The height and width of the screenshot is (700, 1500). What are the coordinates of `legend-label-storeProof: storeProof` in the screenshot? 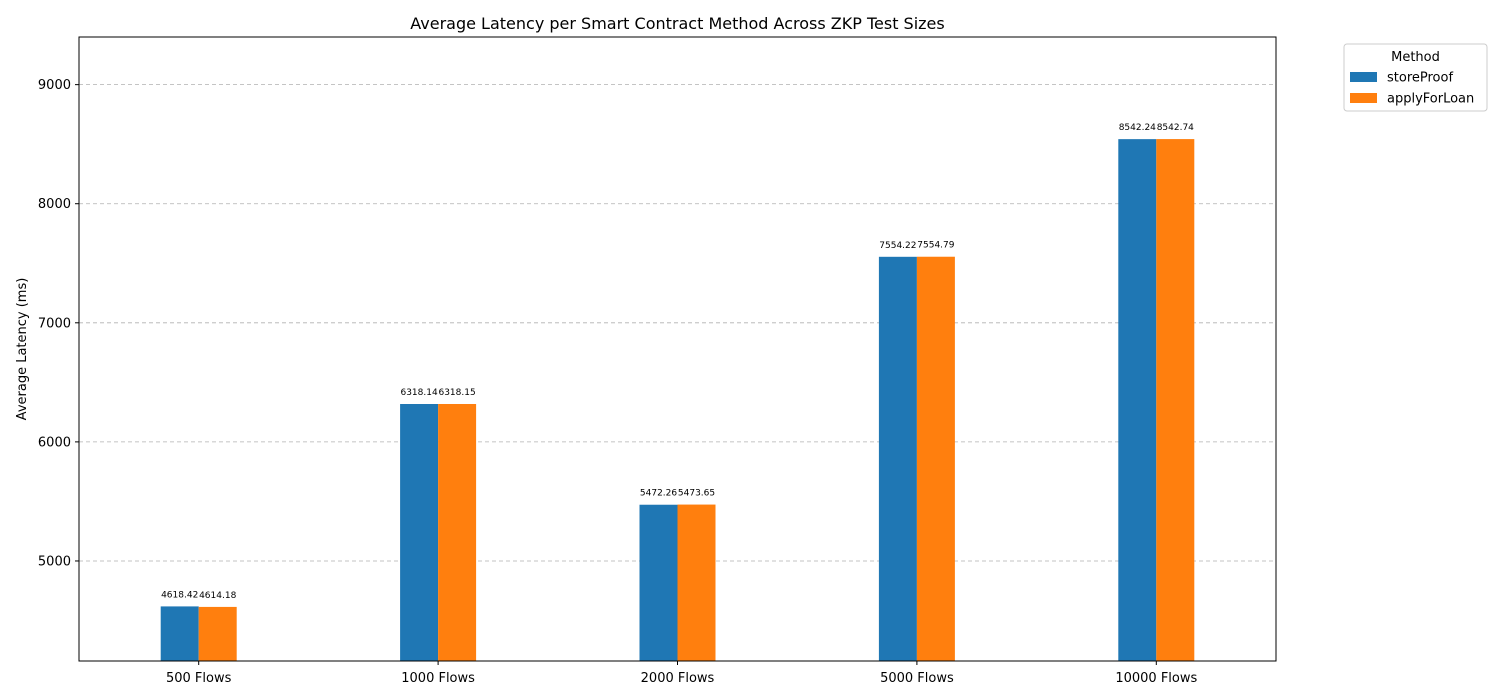 It's located at (1420, 78).